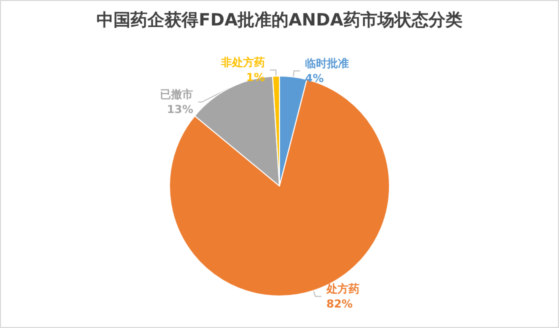  I want to click on data-label: 82%, so click(339, 303).